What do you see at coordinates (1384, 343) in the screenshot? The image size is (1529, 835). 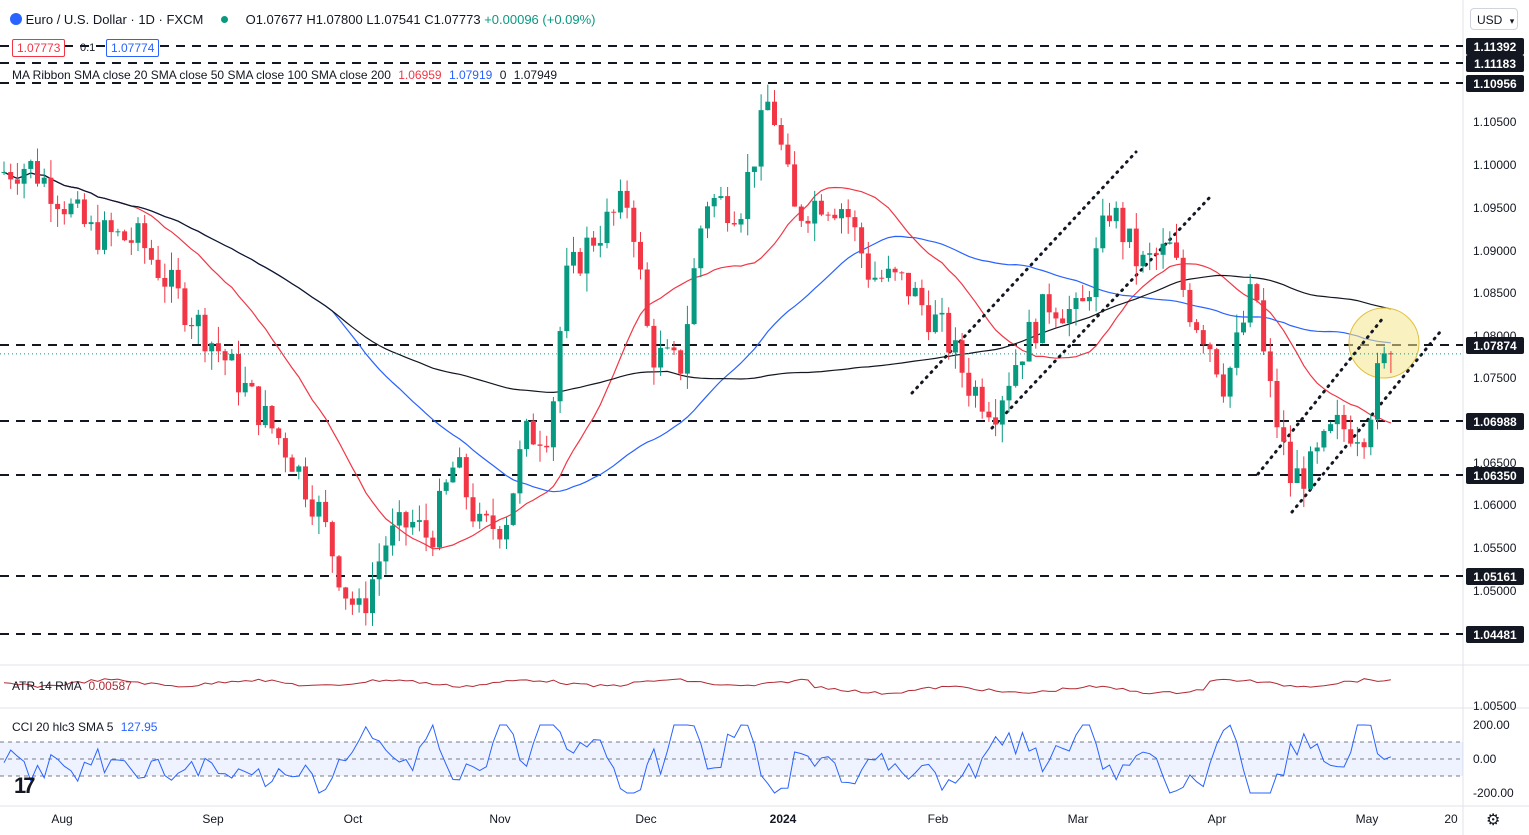 I see `highlight-circle` at bounding box center [1384, 343].